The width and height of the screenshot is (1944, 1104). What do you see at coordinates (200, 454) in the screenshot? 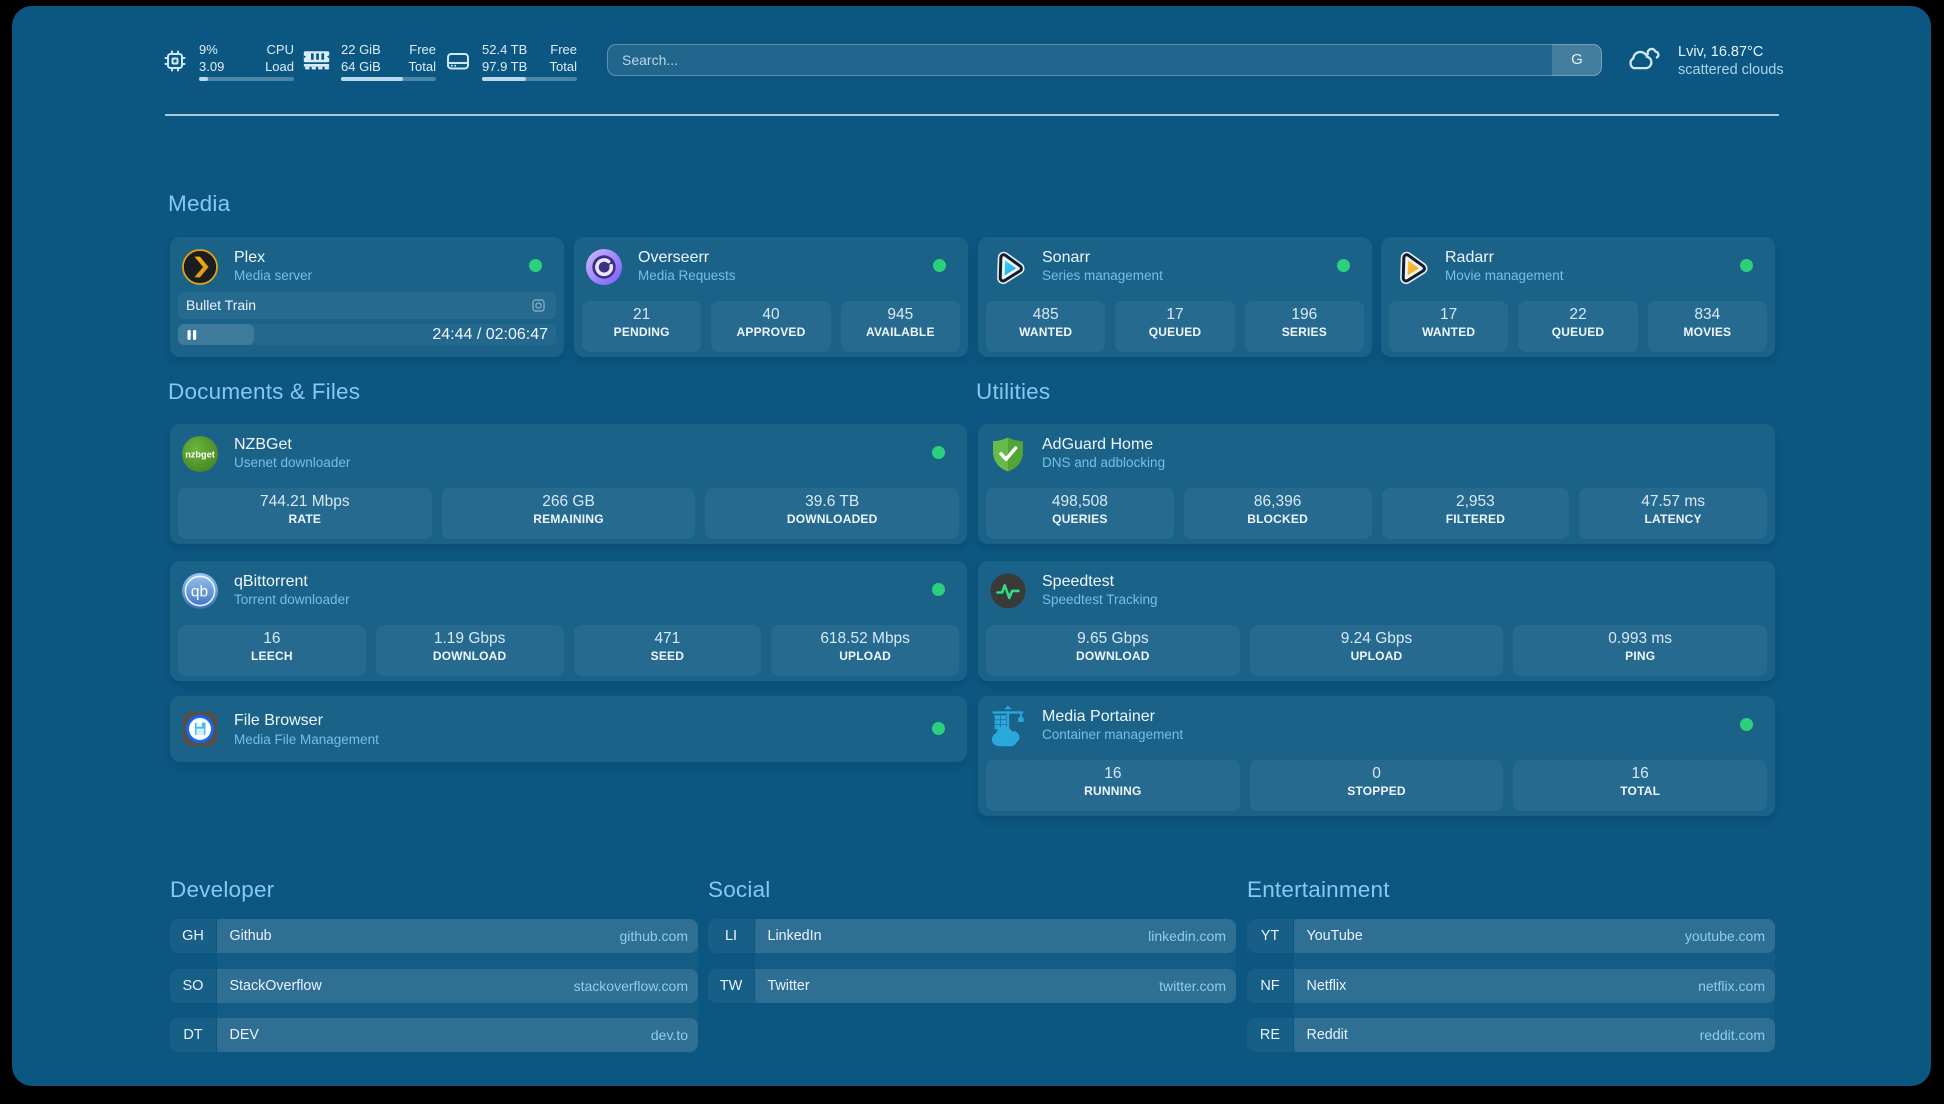
I see `svg-text: nzbget` at bounding box center [200, 454].